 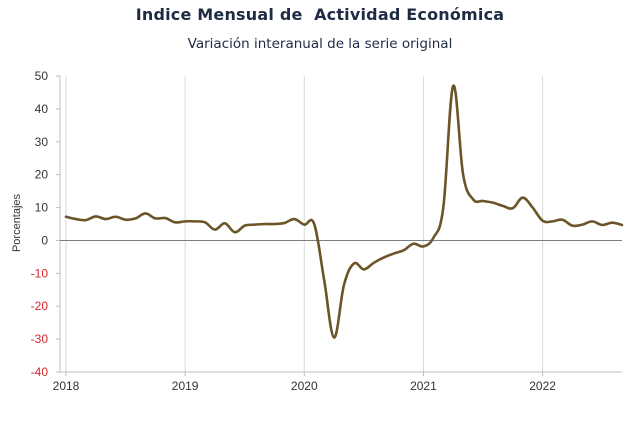 What do you see at coordinates (42, 109) in the screenshot?
I see `y-tick-label: 40` at bounding box center [42, 109].